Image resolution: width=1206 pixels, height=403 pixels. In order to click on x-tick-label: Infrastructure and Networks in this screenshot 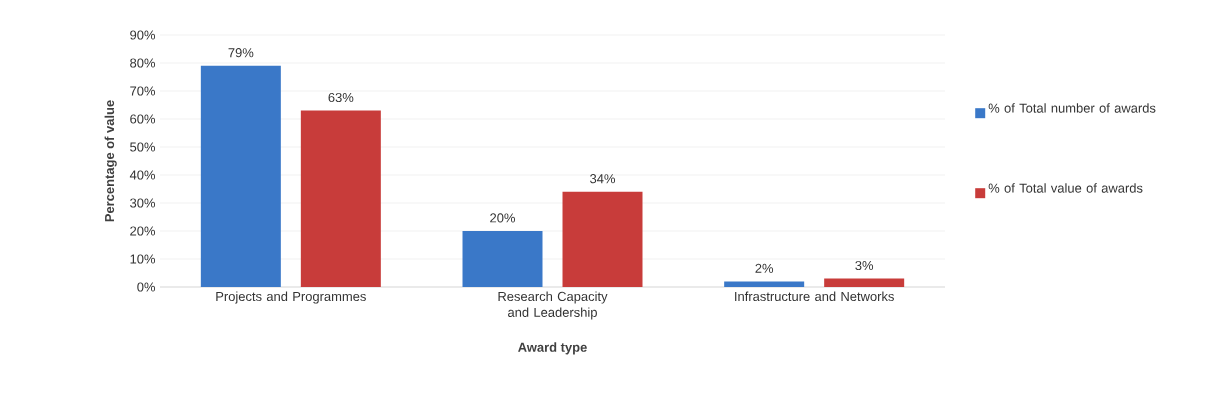, I will do `click(814, 296)`.